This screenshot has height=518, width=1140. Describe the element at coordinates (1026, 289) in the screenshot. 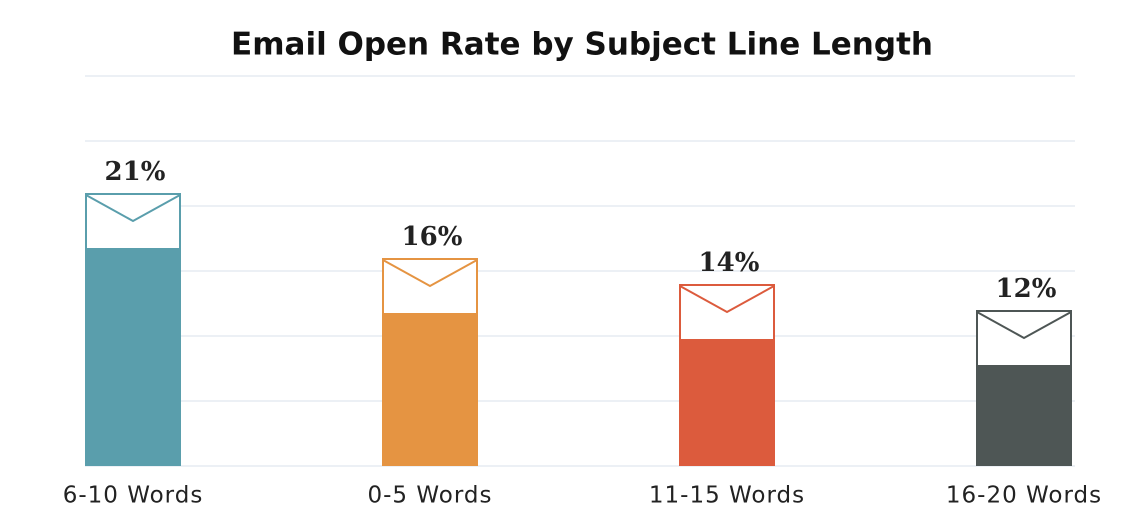

I see `value-label: 12%` at that location.